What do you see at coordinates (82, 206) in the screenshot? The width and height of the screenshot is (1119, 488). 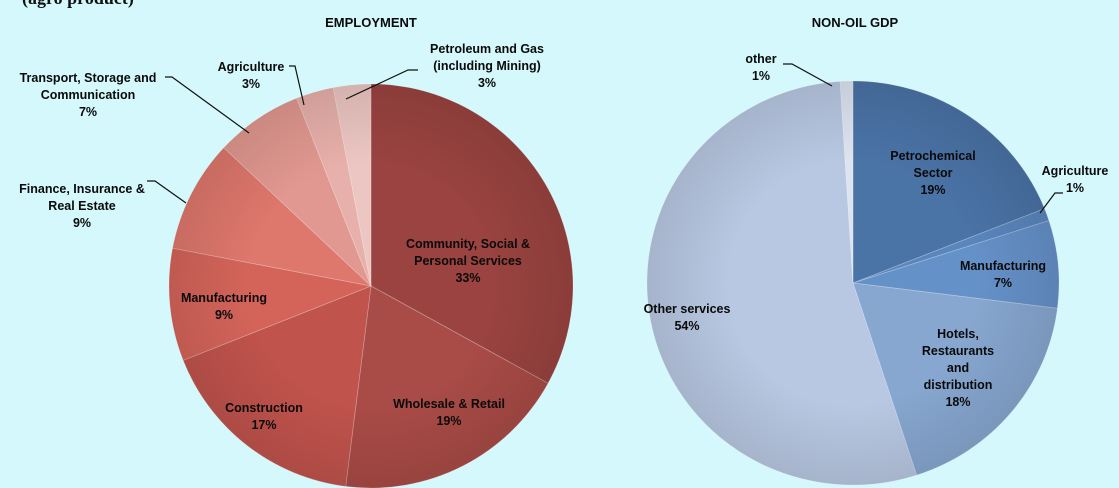 I see `employment-slice-label-4: Finance, Insurance & Real Estate 9%` at bounding box center [82, 206].